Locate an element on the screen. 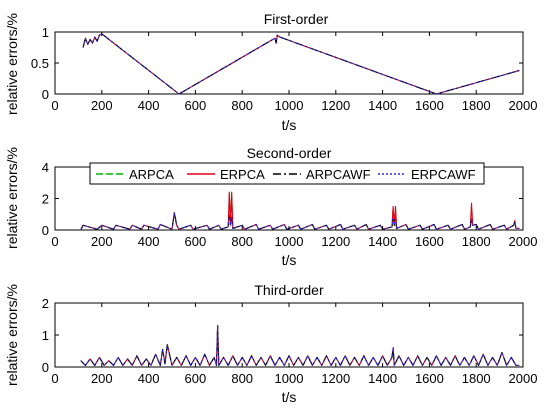  subplot-1-plot-area is located at coordinates (301, 64).